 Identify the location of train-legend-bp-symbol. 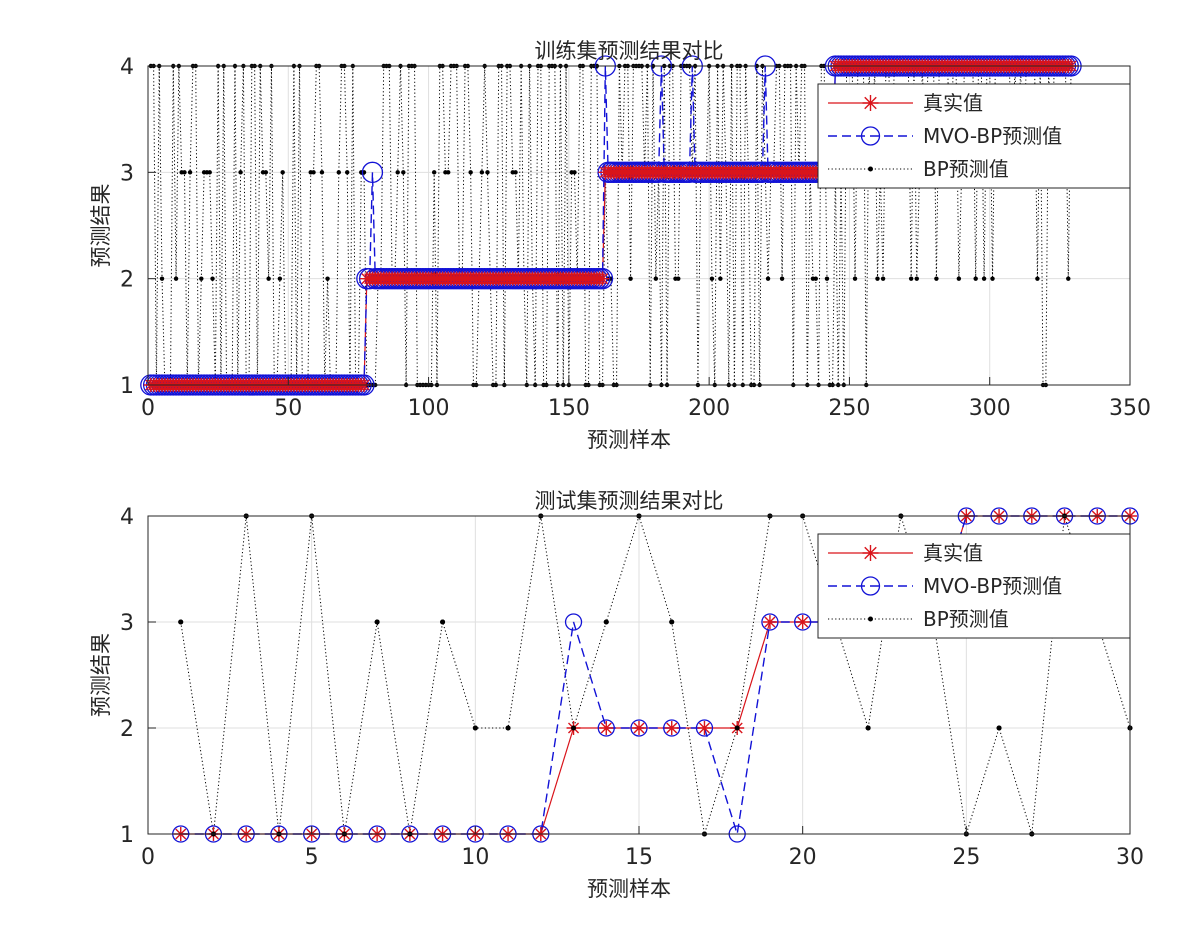
(870, 169).